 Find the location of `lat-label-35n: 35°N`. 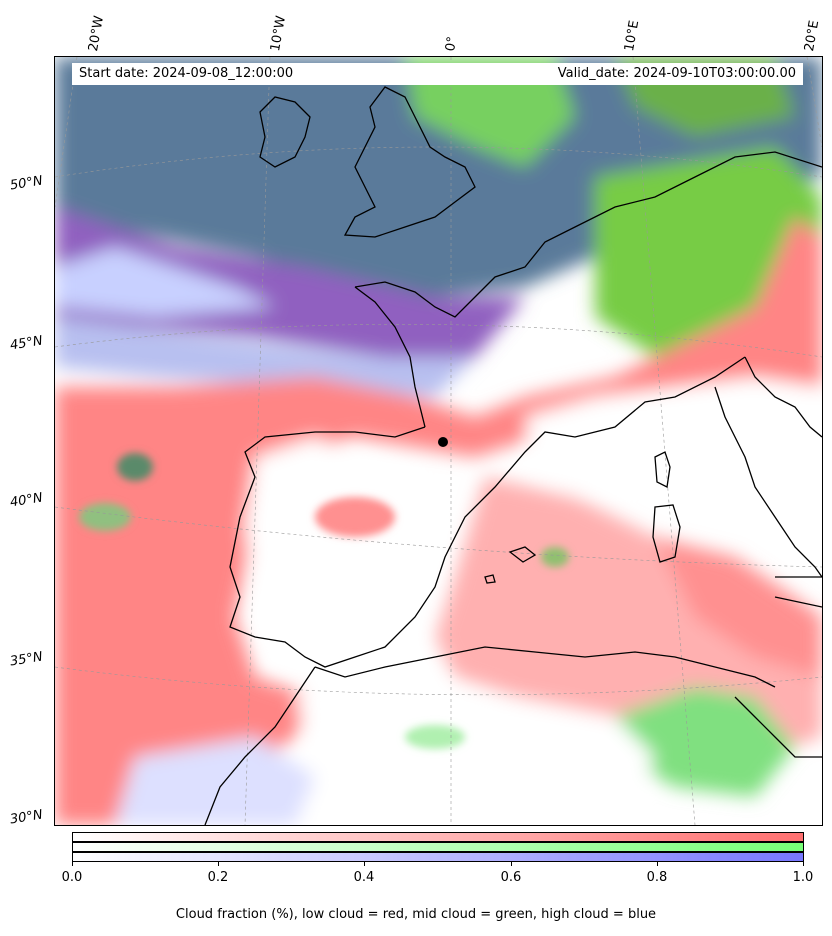

lat-label-35n: 35°N is located at coordinates (26, 659).